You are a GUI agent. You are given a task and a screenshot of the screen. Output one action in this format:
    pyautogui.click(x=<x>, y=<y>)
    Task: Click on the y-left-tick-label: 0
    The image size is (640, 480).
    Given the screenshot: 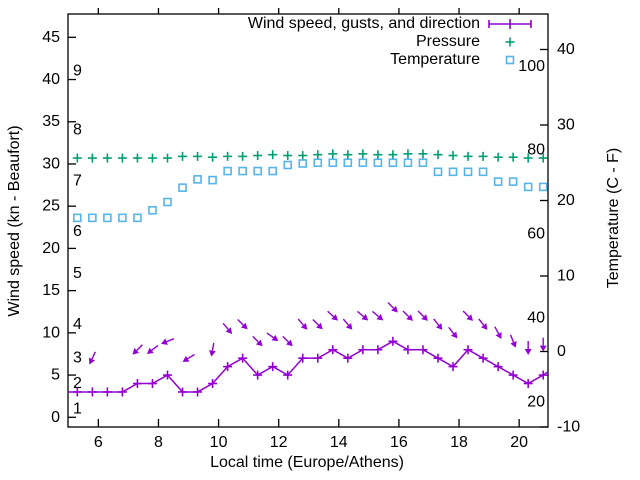 What is the action you would take?
    pyautogui.click(x=55, y=417)
    